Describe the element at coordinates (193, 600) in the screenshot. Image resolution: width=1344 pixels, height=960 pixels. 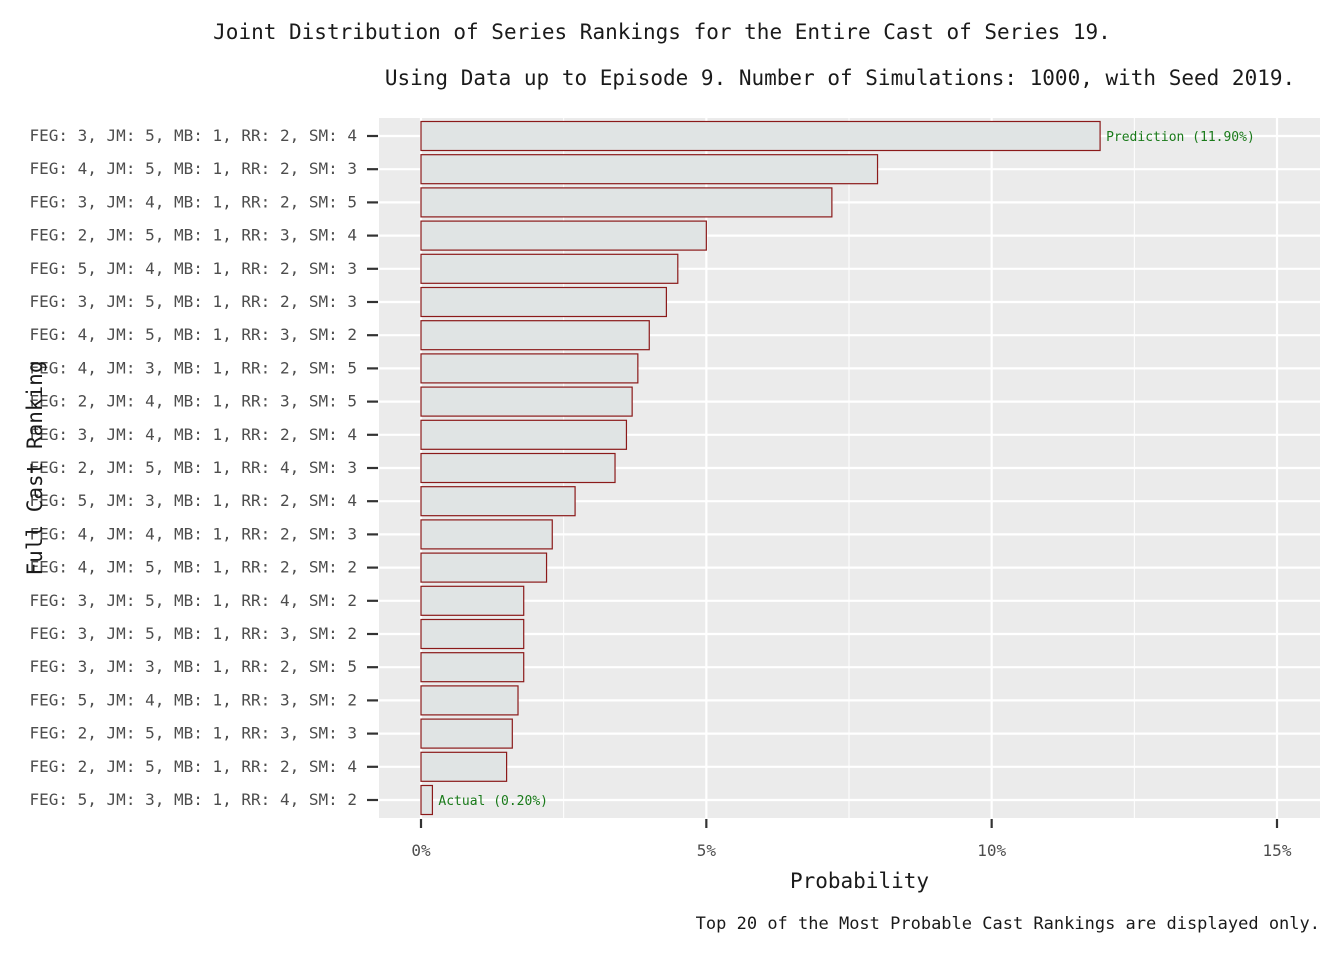
I see `y-tick-label: FEG: 3, JM: 5, MB: 1, RR: 4, SM: 2` at that location.